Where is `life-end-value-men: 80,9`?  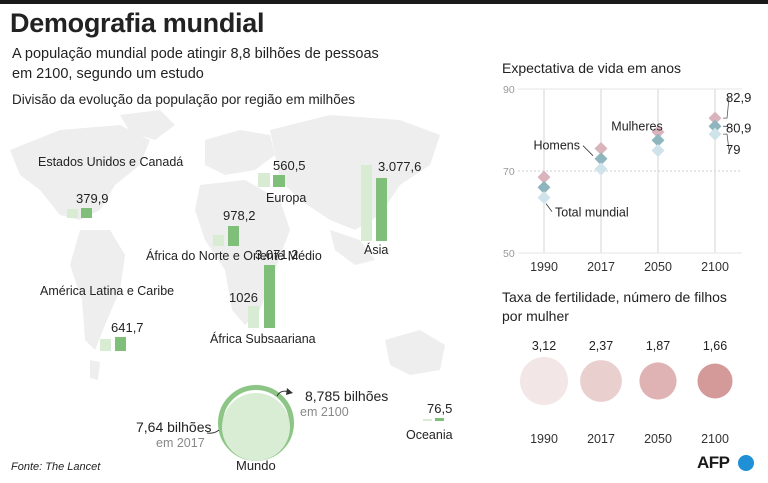 life-end-value-men: 80,9 is located at coordinates (738, 127).